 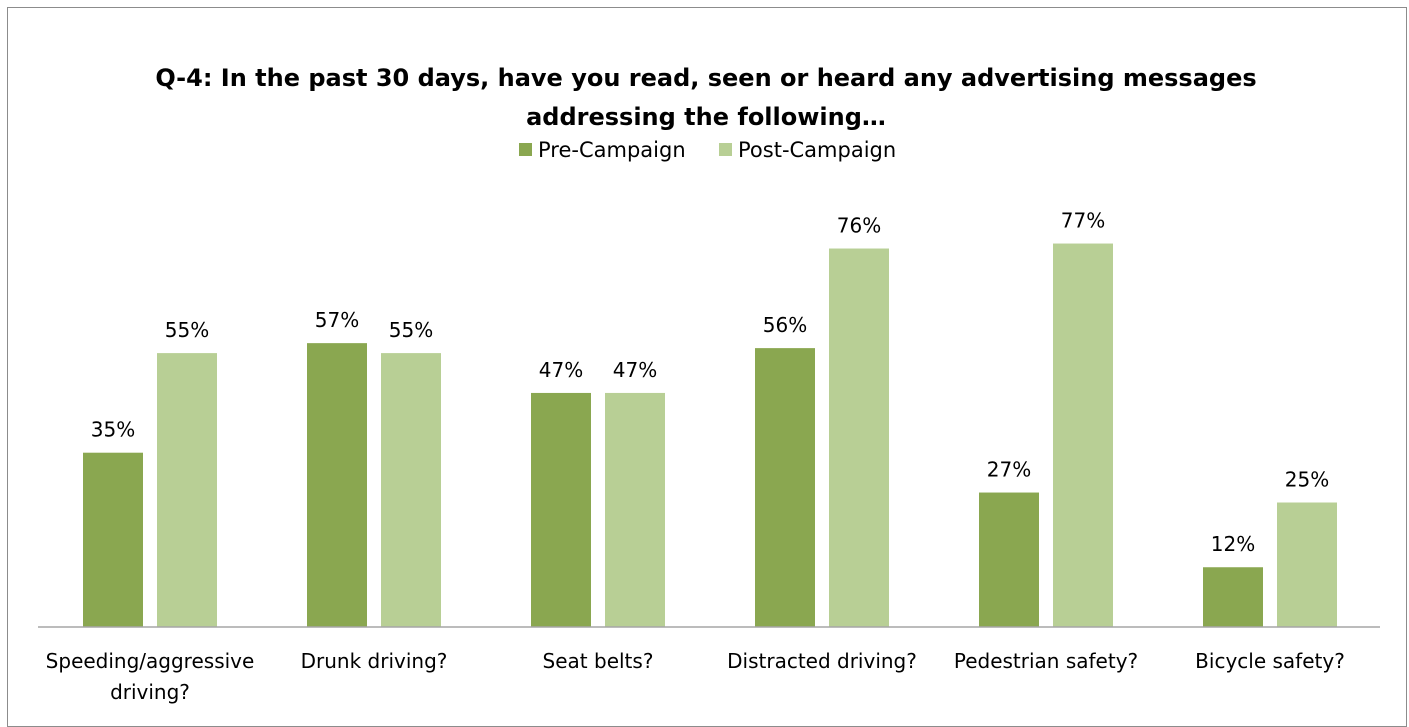 I want to click on category-label-3: Distracted driving?, so click(x=822, y=661).